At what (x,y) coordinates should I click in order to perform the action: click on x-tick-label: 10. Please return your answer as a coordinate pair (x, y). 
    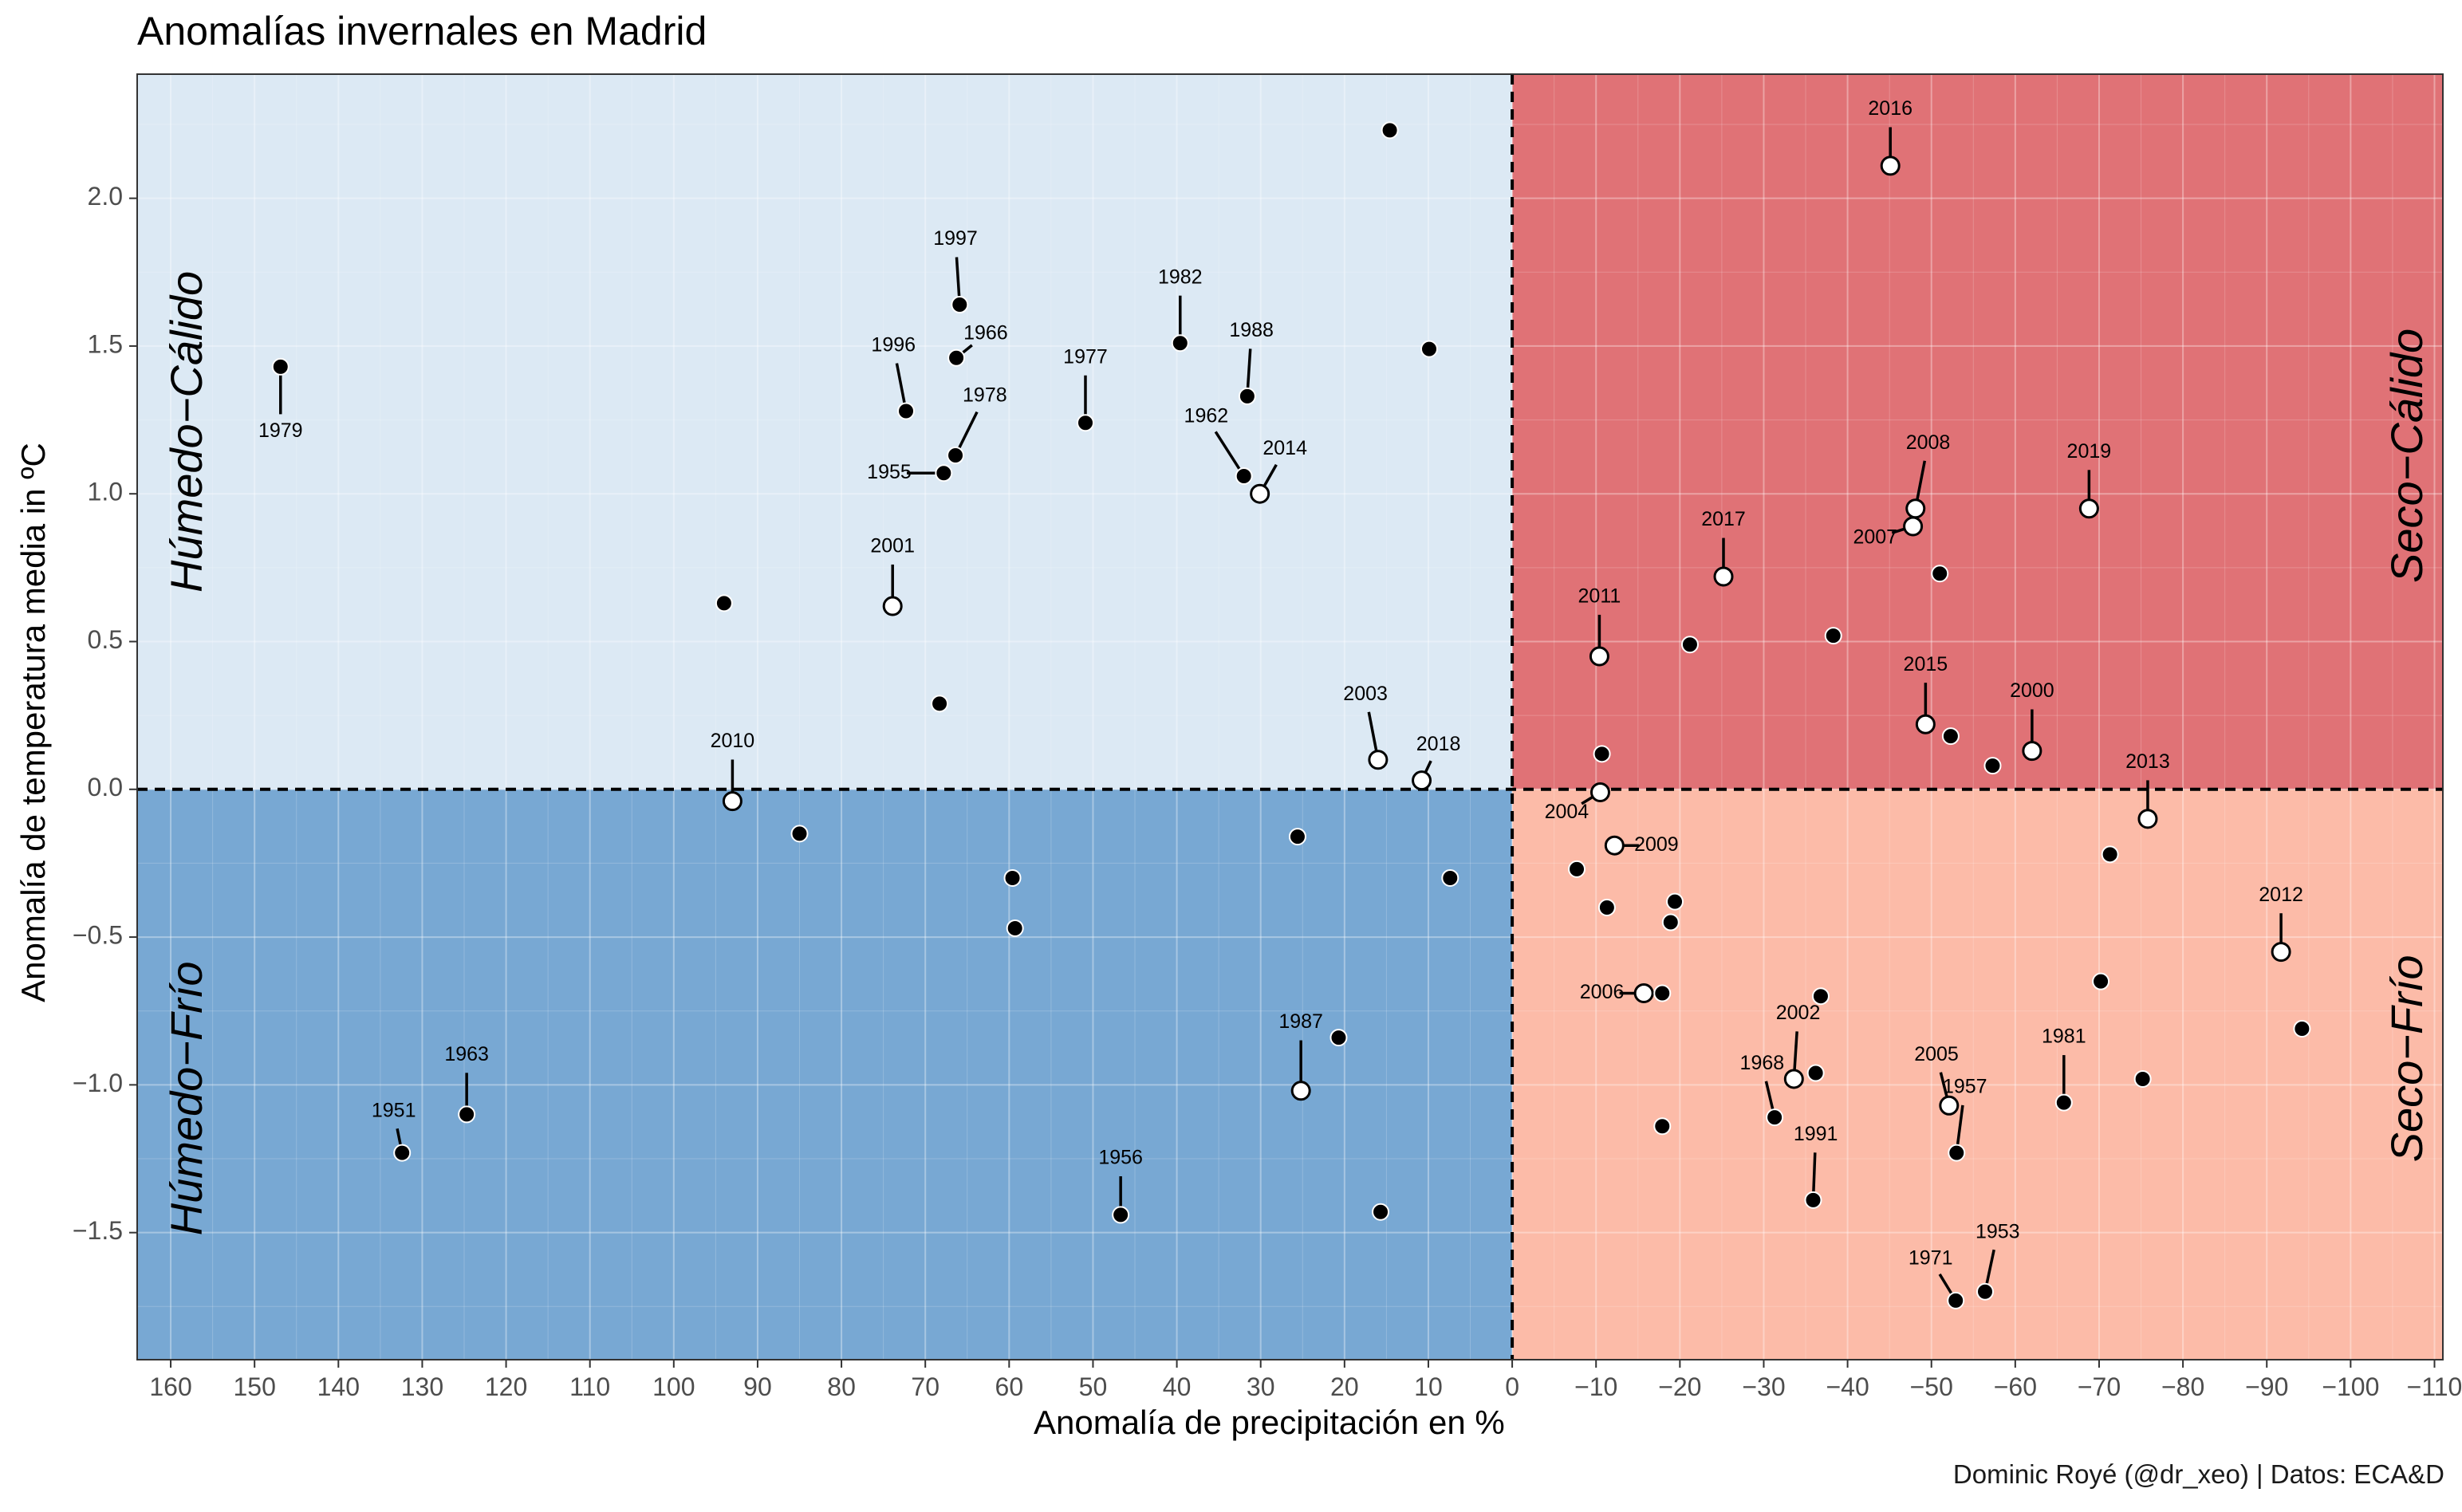
    Looking at the image, I should click on (1428, 1386).